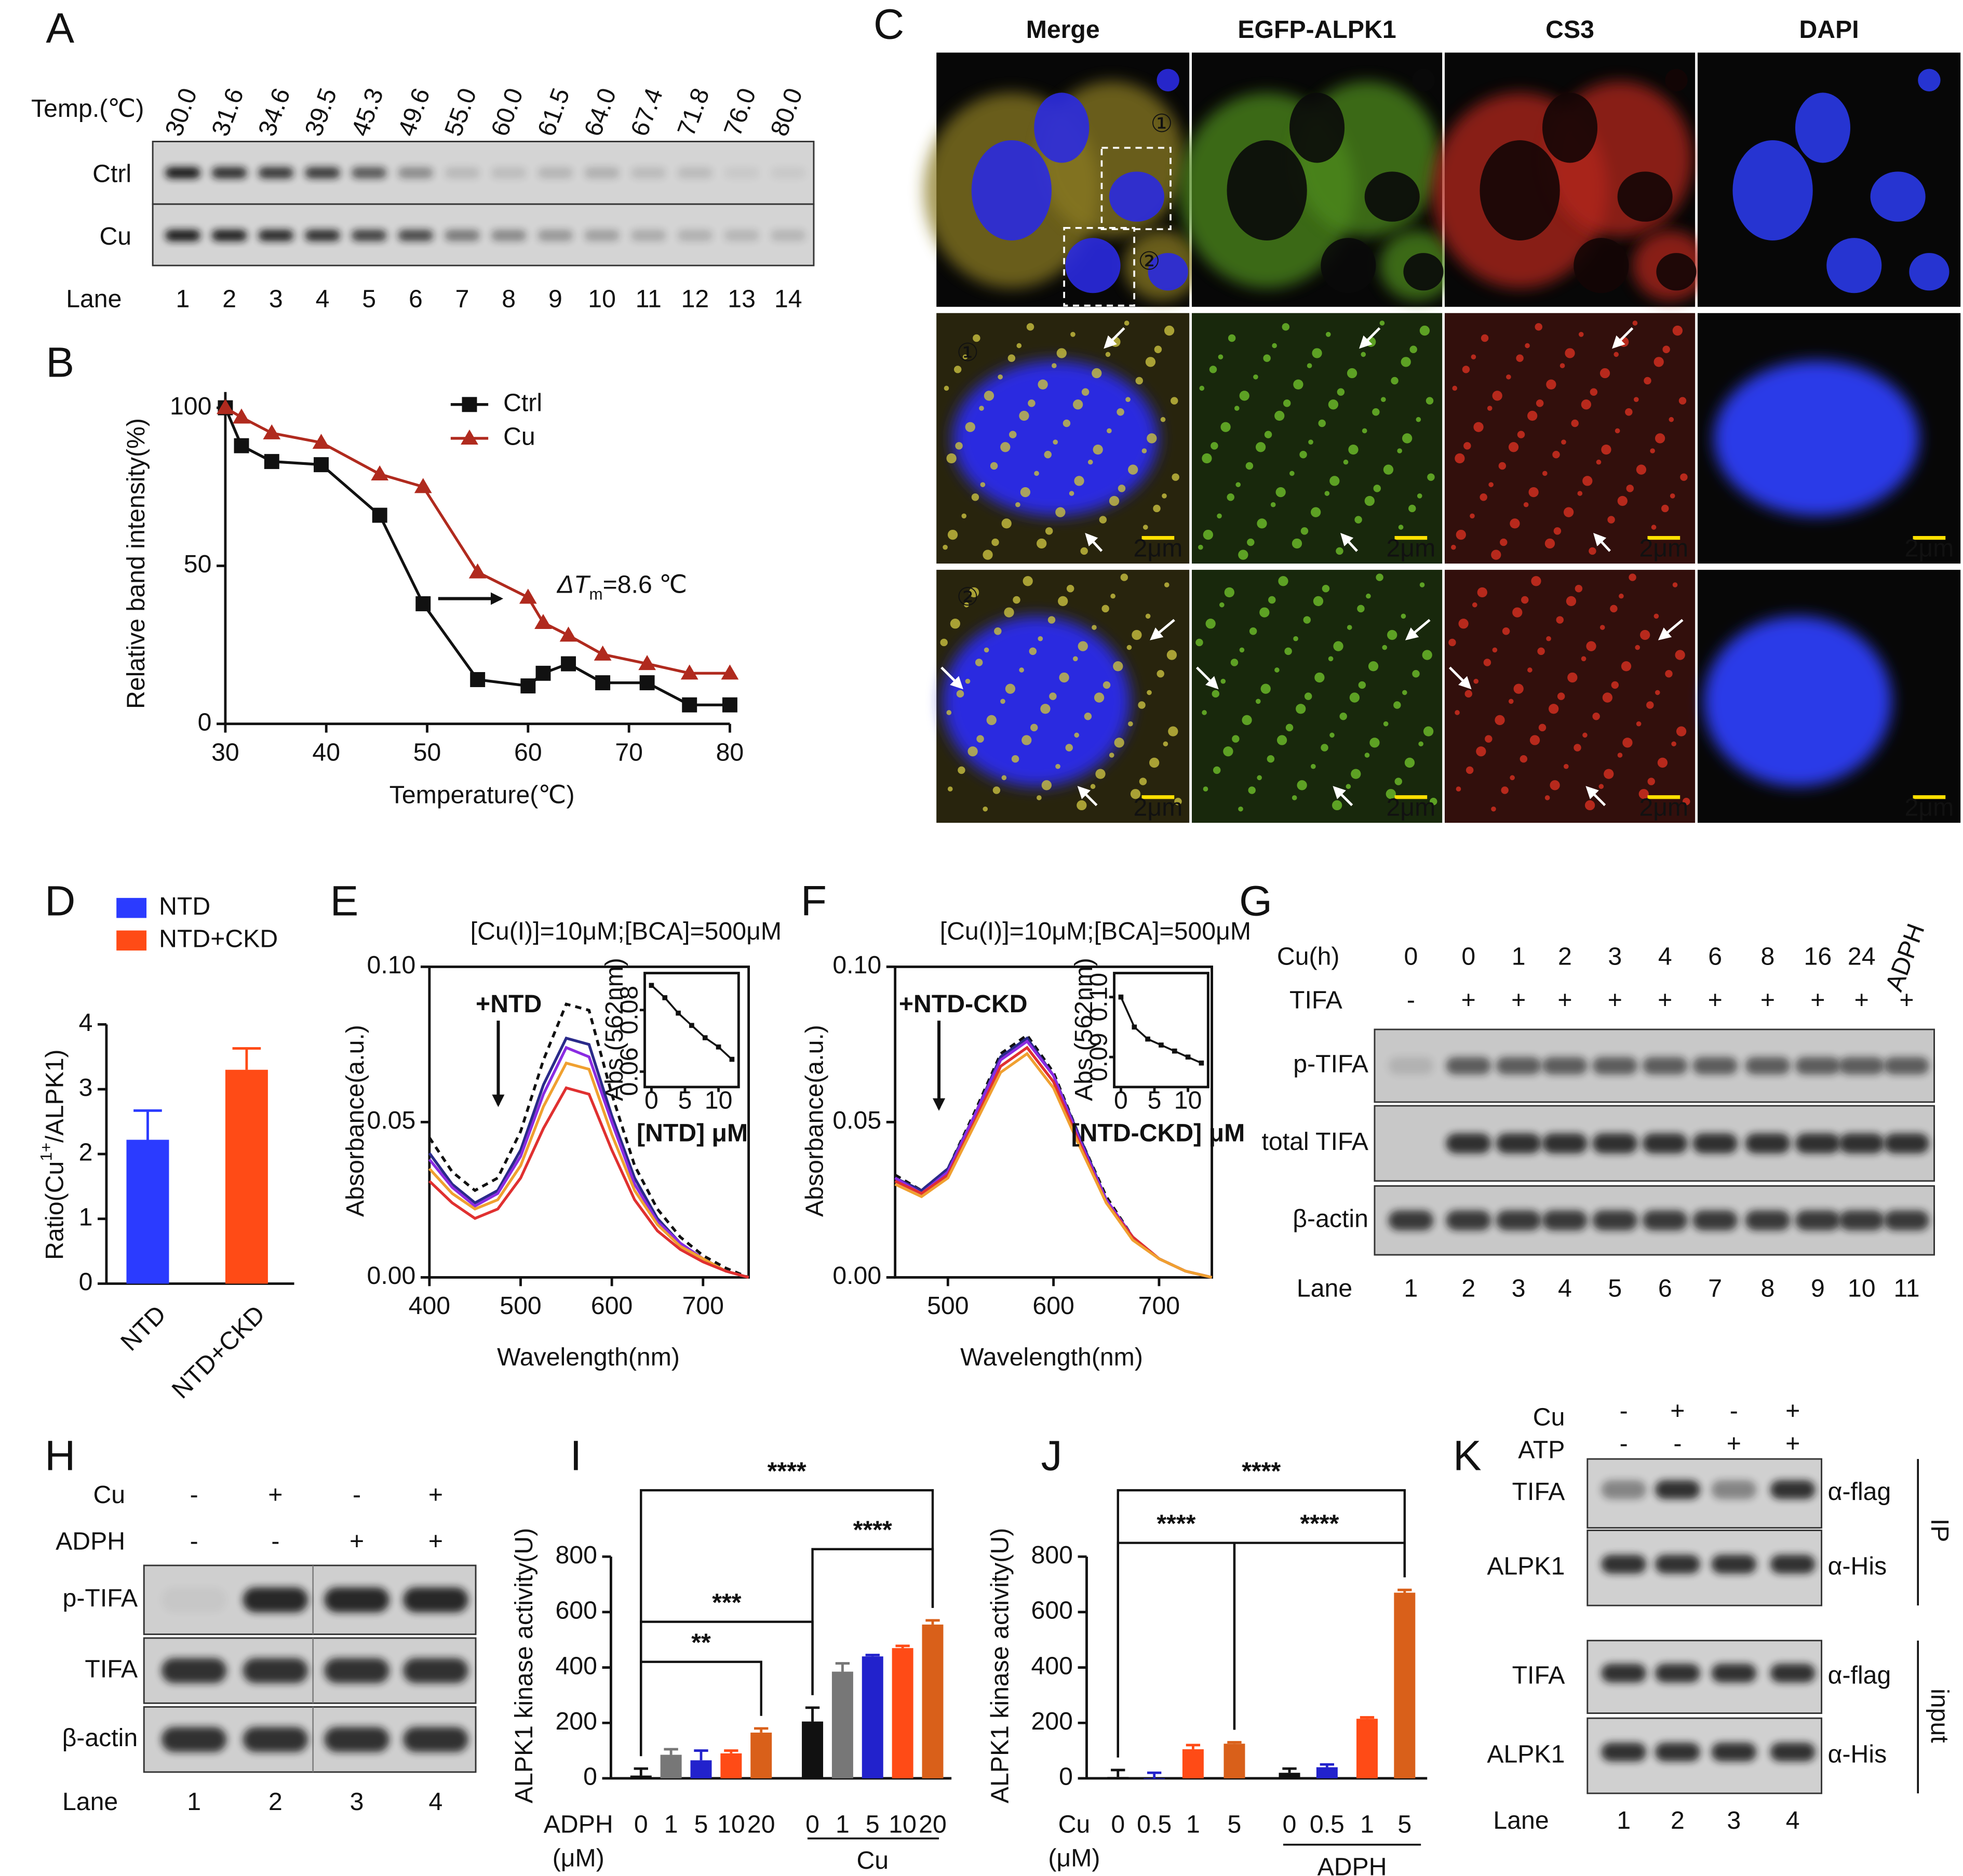  Describe the element at coordinates (646, 112) in the screenshot. I see `temp-value: 67.4` at that location.